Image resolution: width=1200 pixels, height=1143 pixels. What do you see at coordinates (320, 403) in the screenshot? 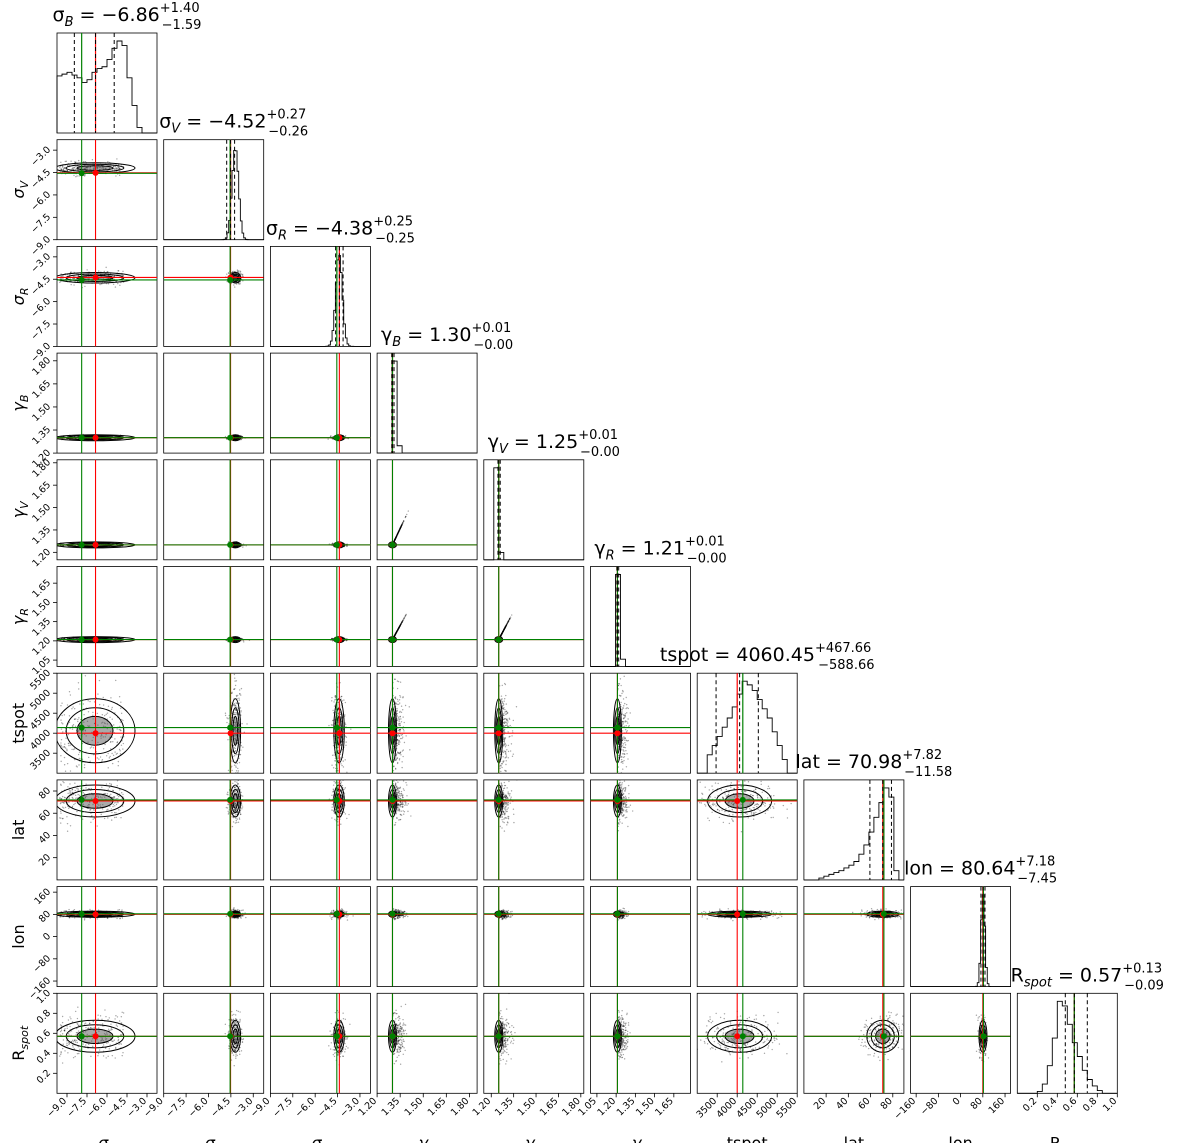
I see `panel-sR-vs-gB` at bounding box center [320, 403].